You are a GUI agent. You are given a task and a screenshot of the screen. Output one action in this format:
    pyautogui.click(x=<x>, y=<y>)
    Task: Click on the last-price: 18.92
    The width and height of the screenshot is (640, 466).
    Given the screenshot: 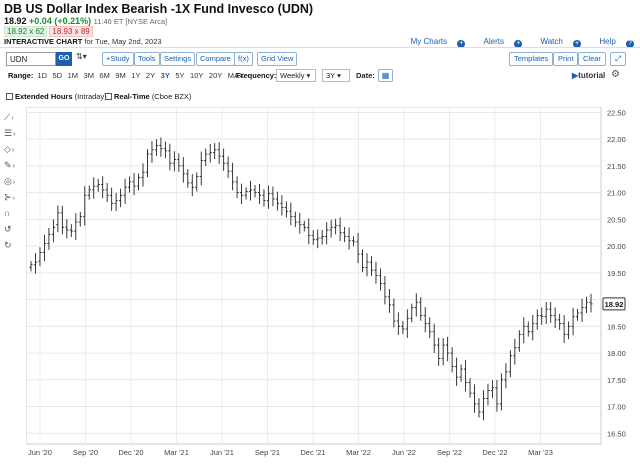 What is the action you would take?
    pyautogui.click(x=15, y=21)
    